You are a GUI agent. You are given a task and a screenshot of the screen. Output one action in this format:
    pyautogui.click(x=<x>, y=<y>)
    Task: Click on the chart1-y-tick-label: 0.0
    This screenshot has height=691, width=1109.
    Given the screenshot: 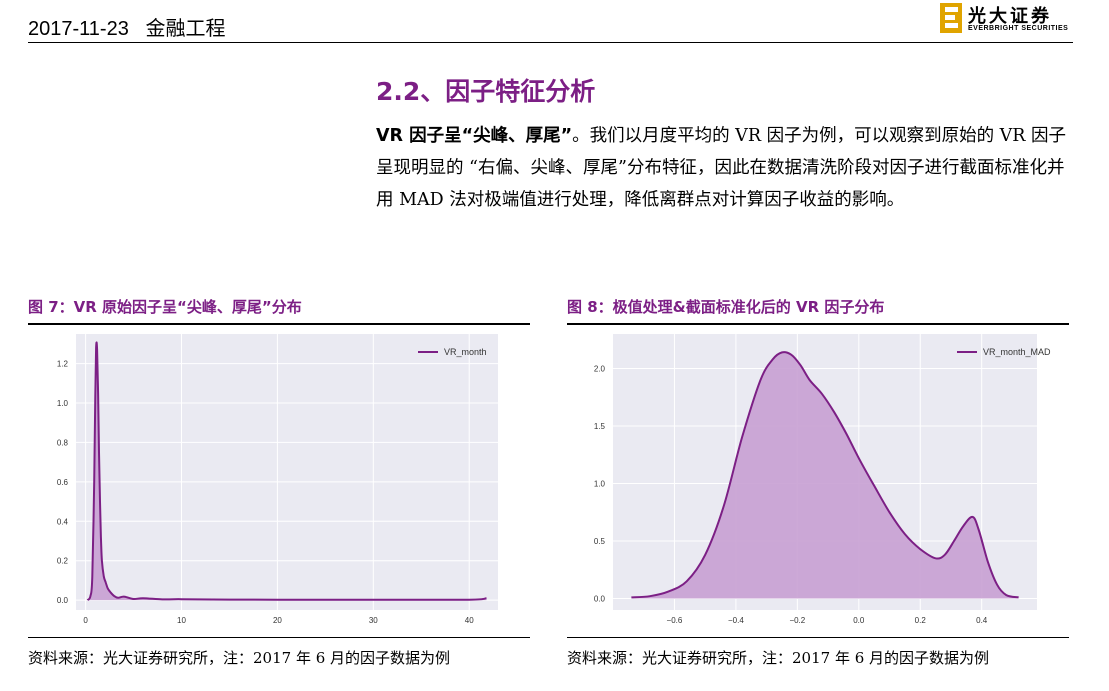 What is the action you would take?
    pyautogui.click(x=63, y=600)
    